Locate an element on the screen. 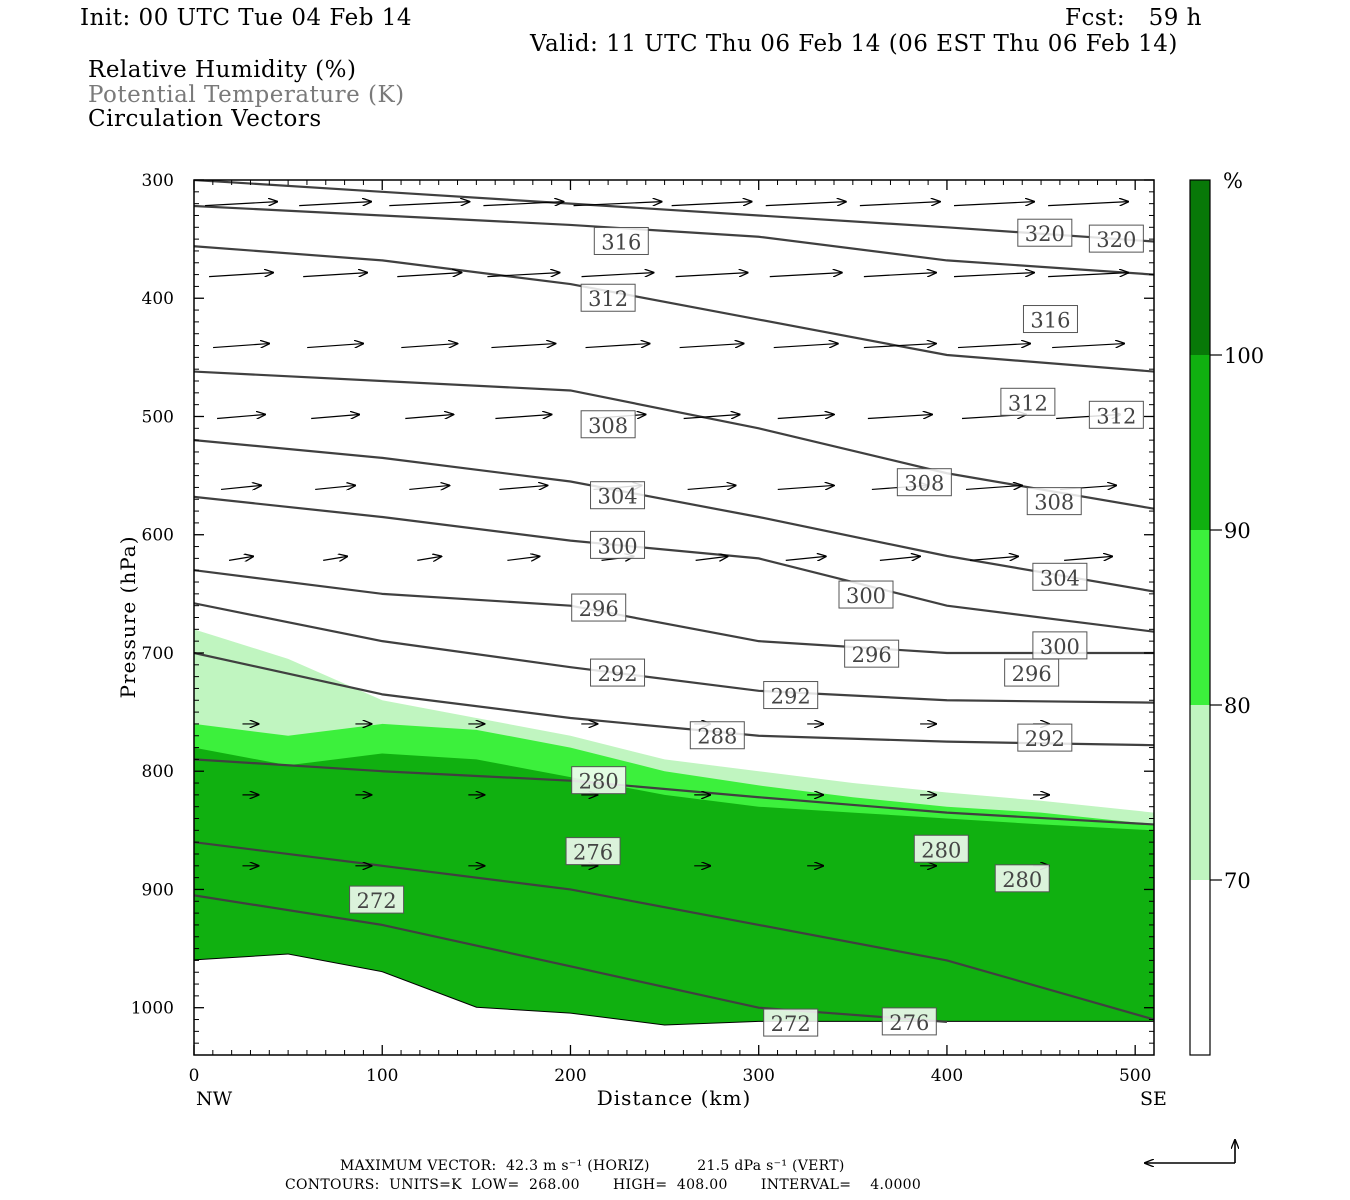 Image resolution: width=1350 pixels, height=1200 pixels. contour-label: 292 is located at coordinates (791, 695).